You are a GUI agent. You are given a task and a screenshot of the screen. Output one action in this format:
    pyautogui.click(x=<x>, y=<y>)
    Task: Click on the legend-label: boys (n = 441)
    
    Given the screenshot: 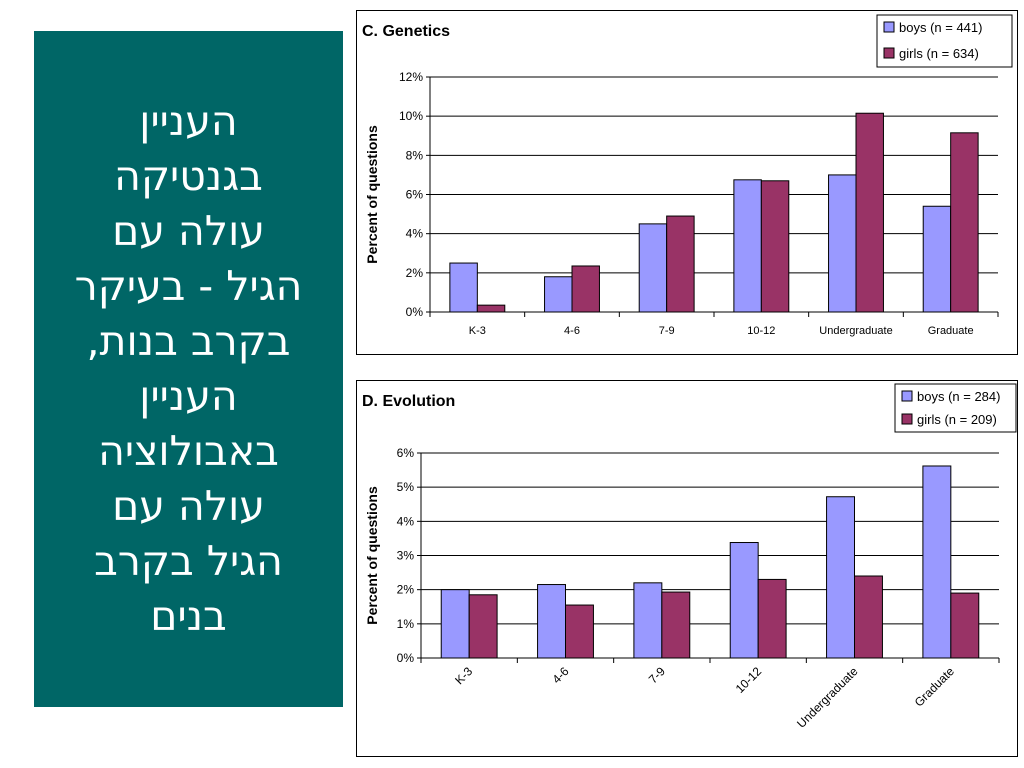 What is the action you would take?
    pyautogui.click(x=940, y=27)
    